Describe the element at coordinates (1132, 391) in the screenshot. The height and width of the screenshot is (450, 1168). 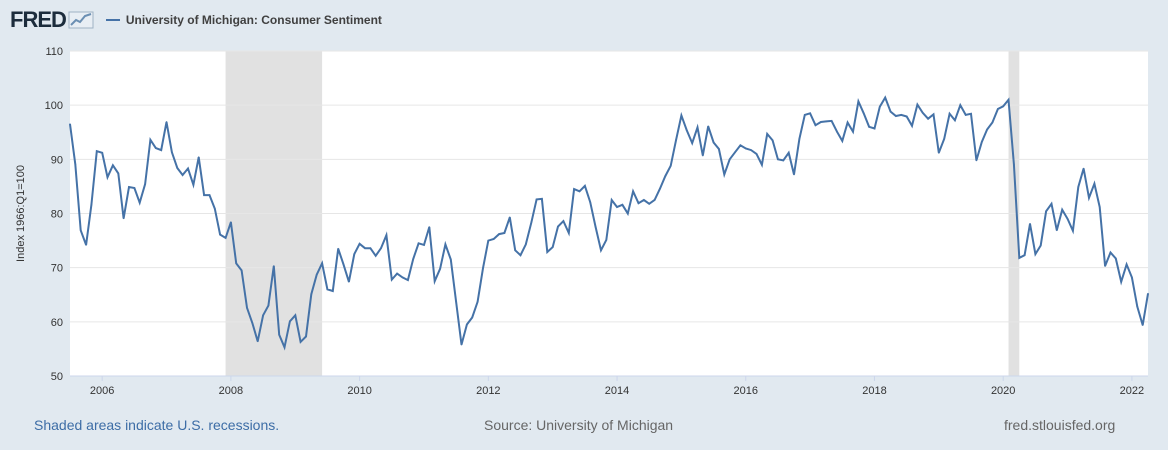
I see `x-tick-label: 2022` at that location.